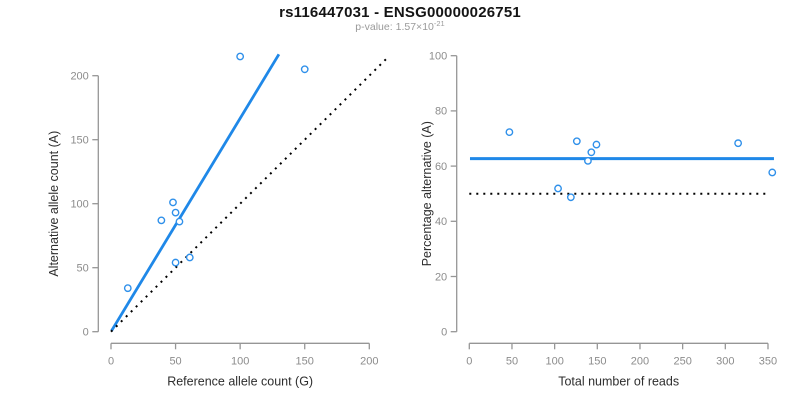  What do you see at coordinates (441, 112) in the screenshot?
I see `y-tick-label: 80` at bounding box center [441, 112].